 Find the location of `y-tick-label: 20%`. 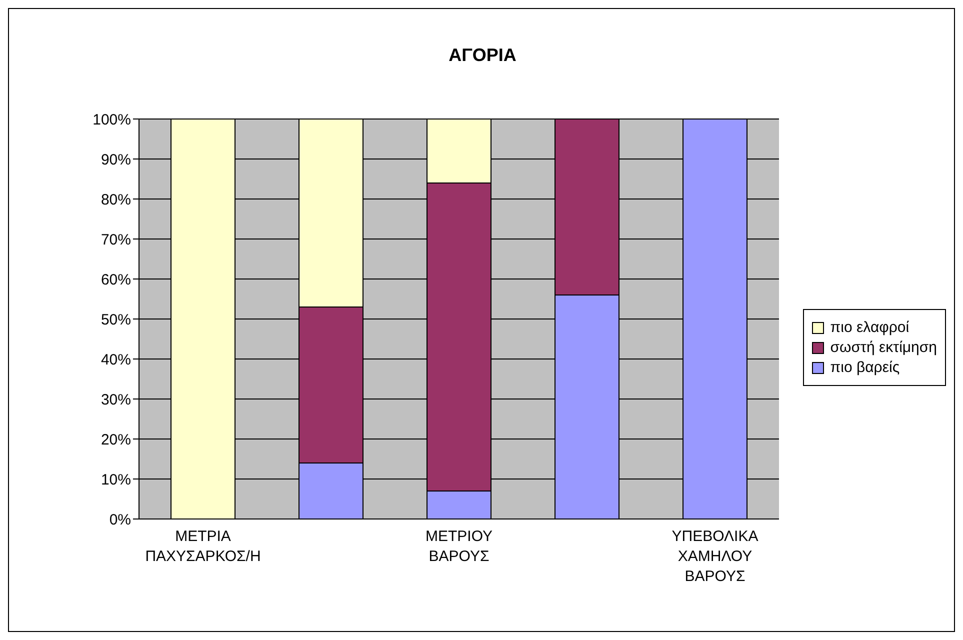

y-tick-label: 20% is located at coordinates (115, 439).